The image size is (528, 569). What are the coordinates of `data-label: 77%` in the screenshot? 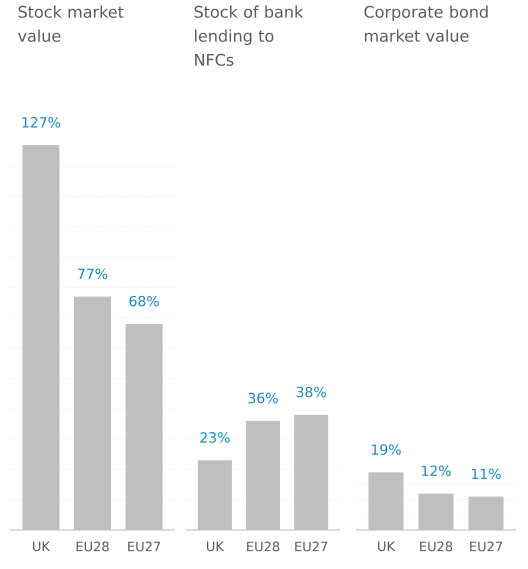 It's located at (93, 274).